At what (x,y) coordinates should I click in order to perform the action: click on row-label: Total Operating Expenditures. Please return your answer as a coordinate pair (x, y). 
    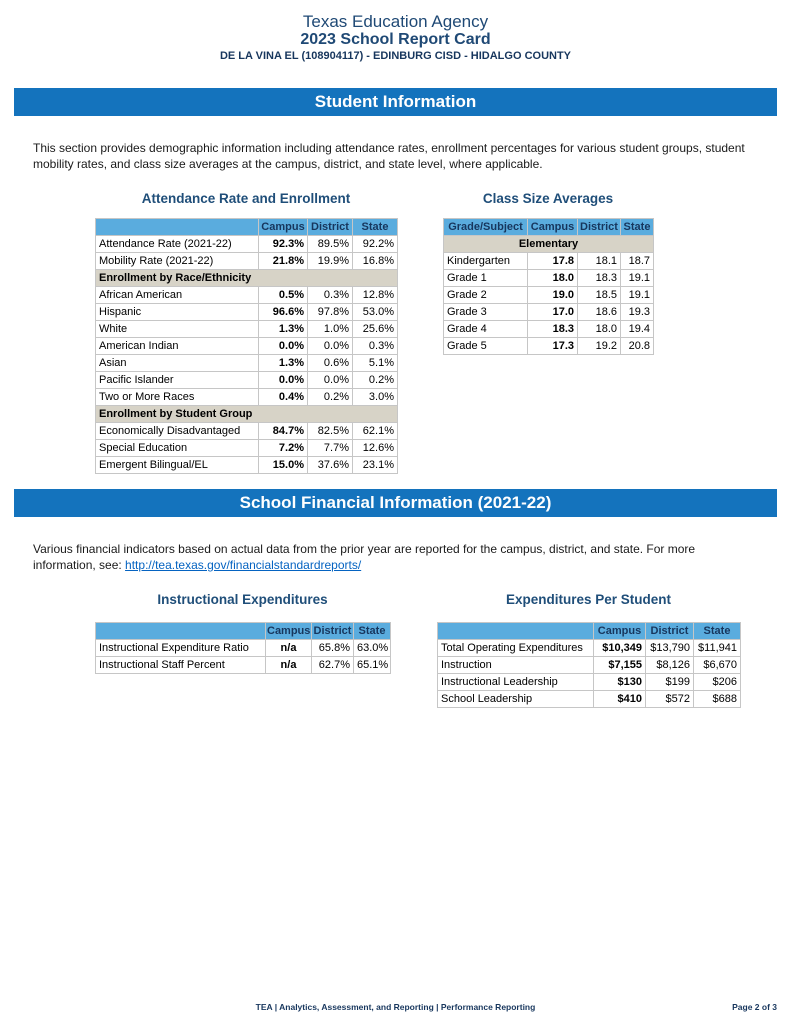
    Looking at the image, I should click on (515, 648).